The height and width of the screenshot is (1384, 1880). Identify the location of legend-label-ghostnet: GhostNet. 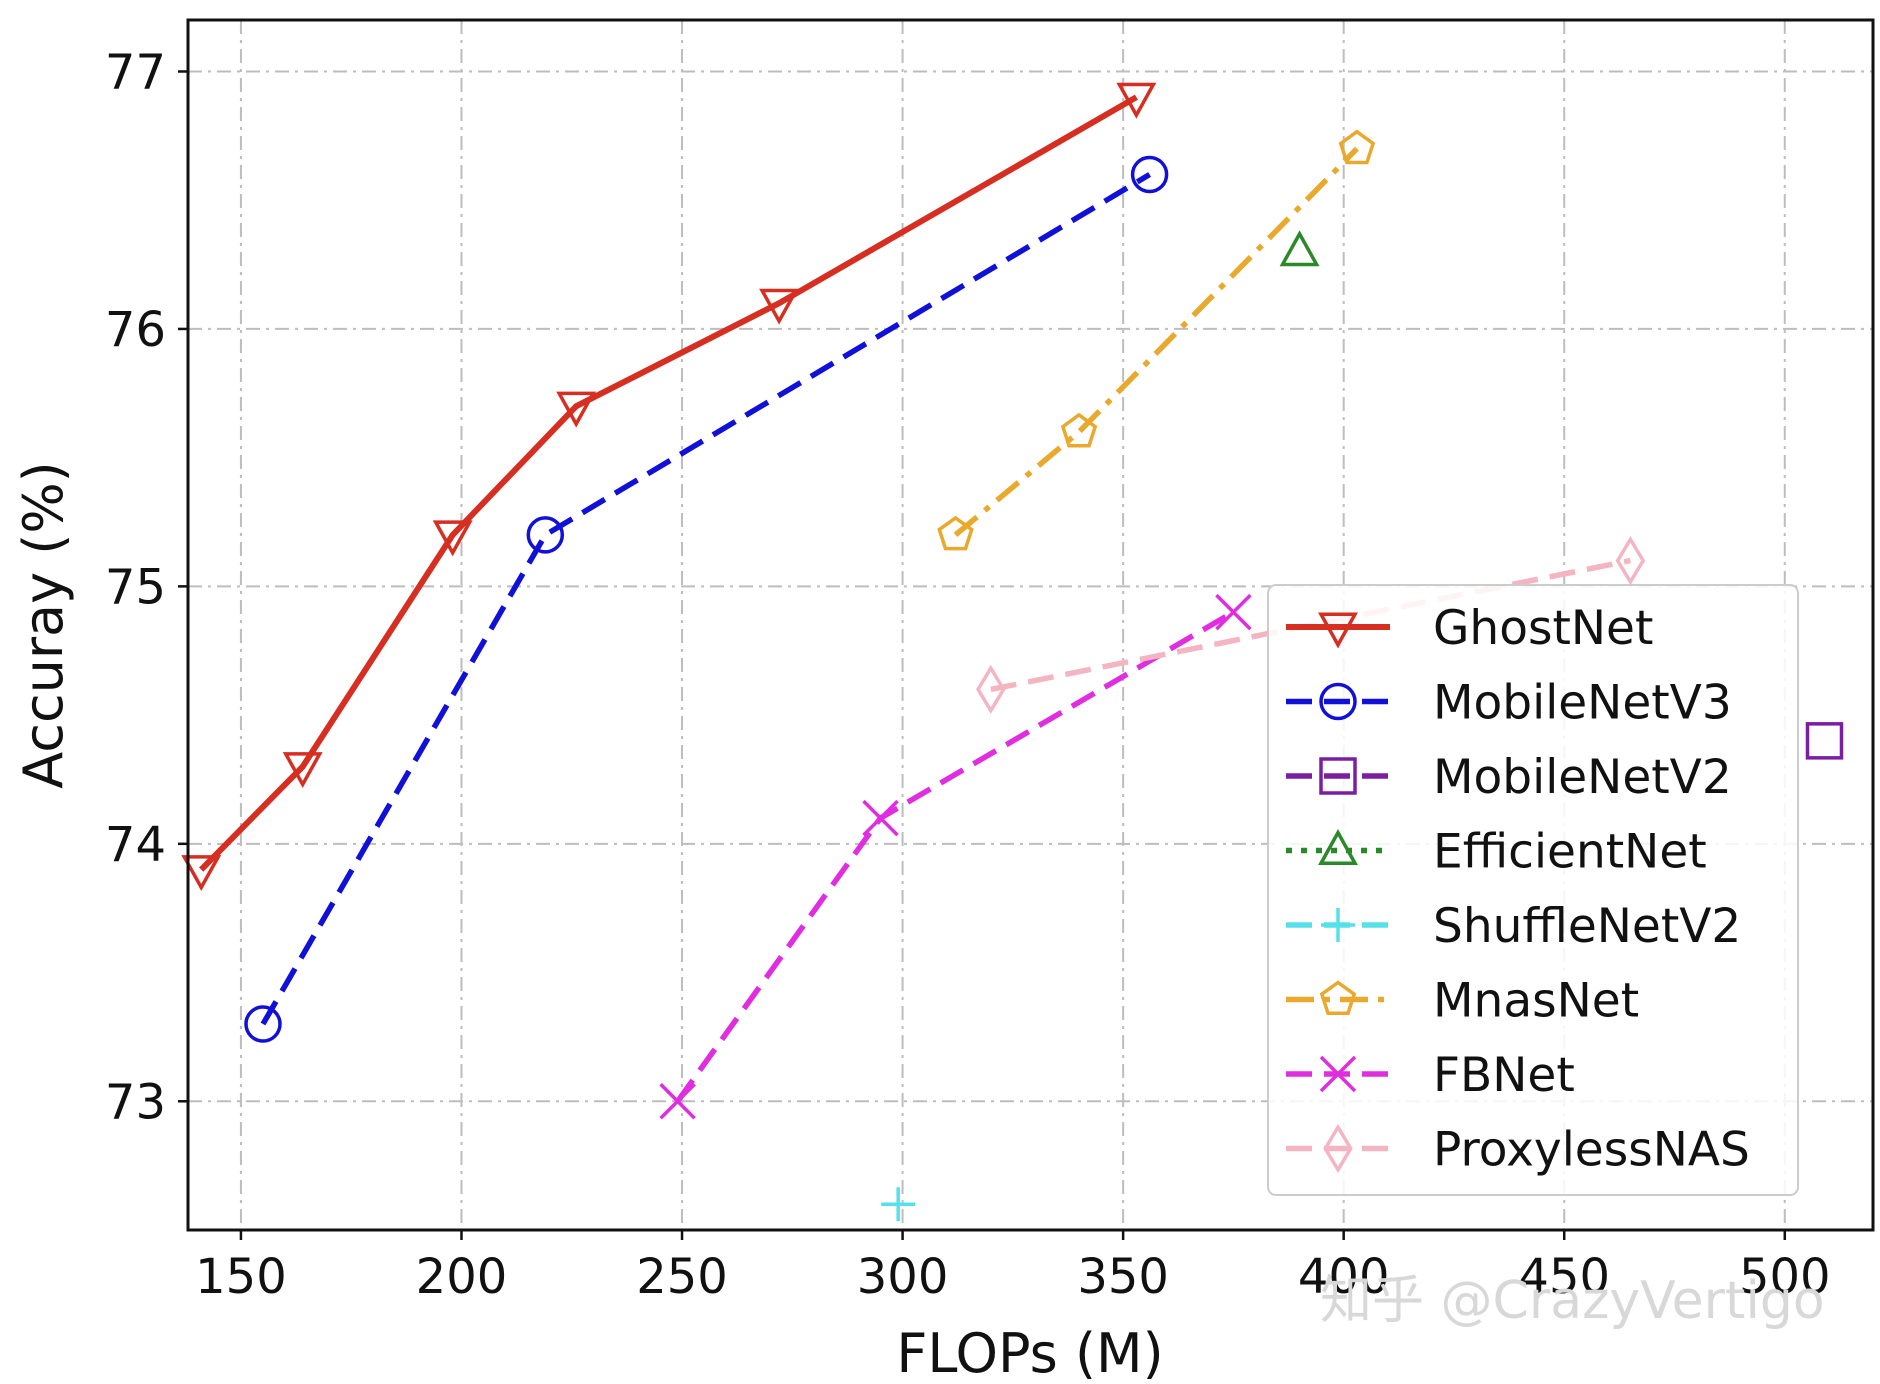
(1543, 628).